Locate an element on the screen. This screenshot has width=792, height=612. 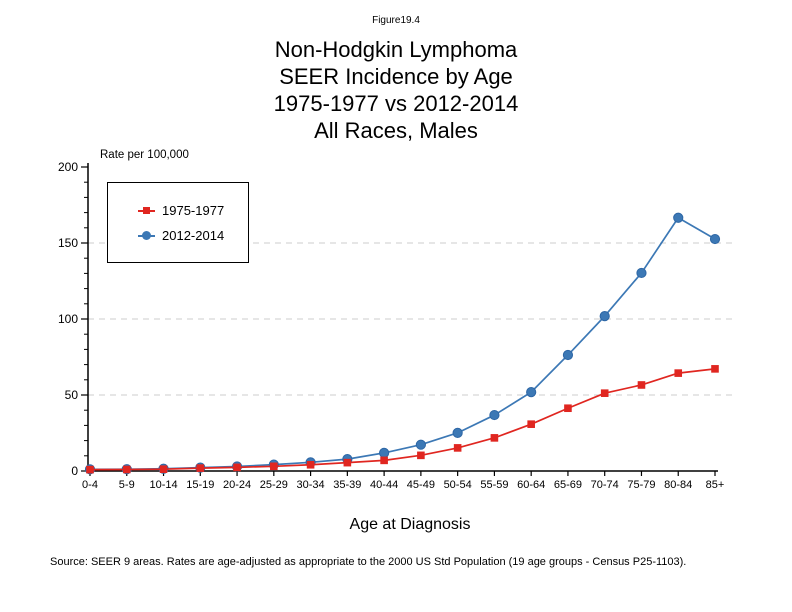
y-tick-label: 200 is located at coordinates (68, 167).